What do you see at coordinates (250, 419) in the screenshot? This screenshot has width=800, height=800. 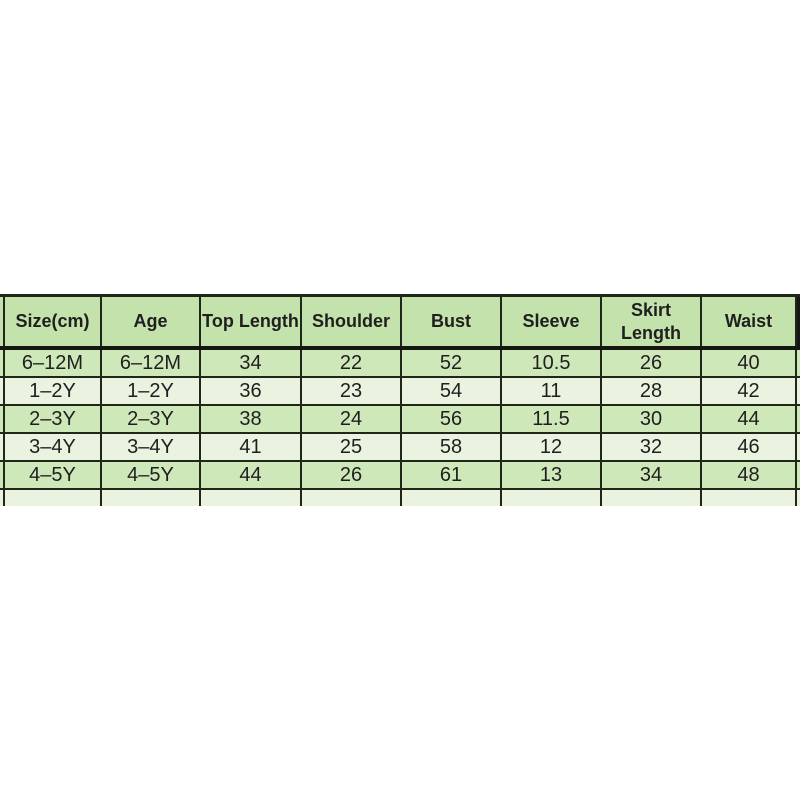 I see `cell-top-length: 38` at bounding box center [250, 419].